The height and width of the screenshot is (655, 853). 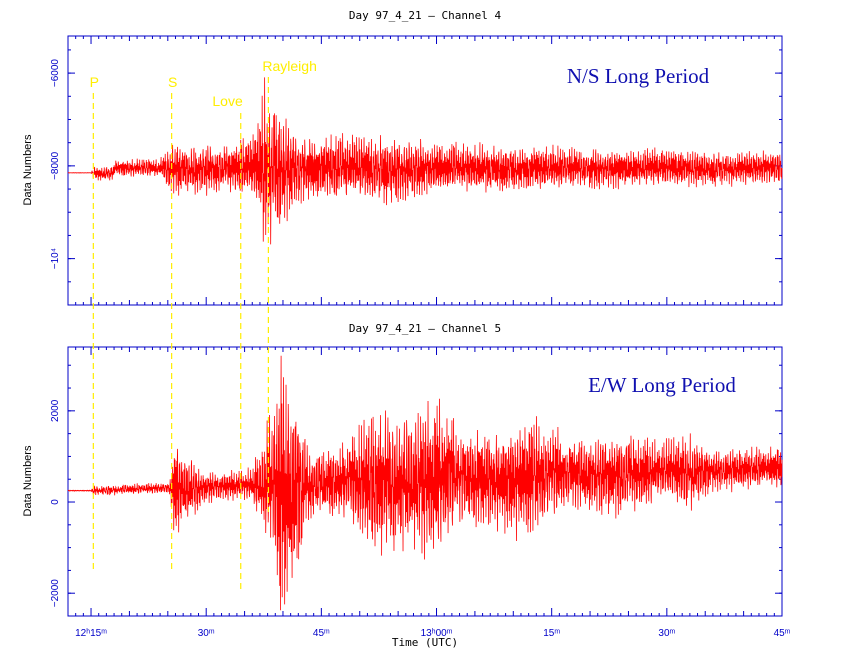 What do you see at coordinates (289, 66) in the screenshot?
I see `phase-label-rayleigh: Rayleigh` at bounding box center [289, 66].